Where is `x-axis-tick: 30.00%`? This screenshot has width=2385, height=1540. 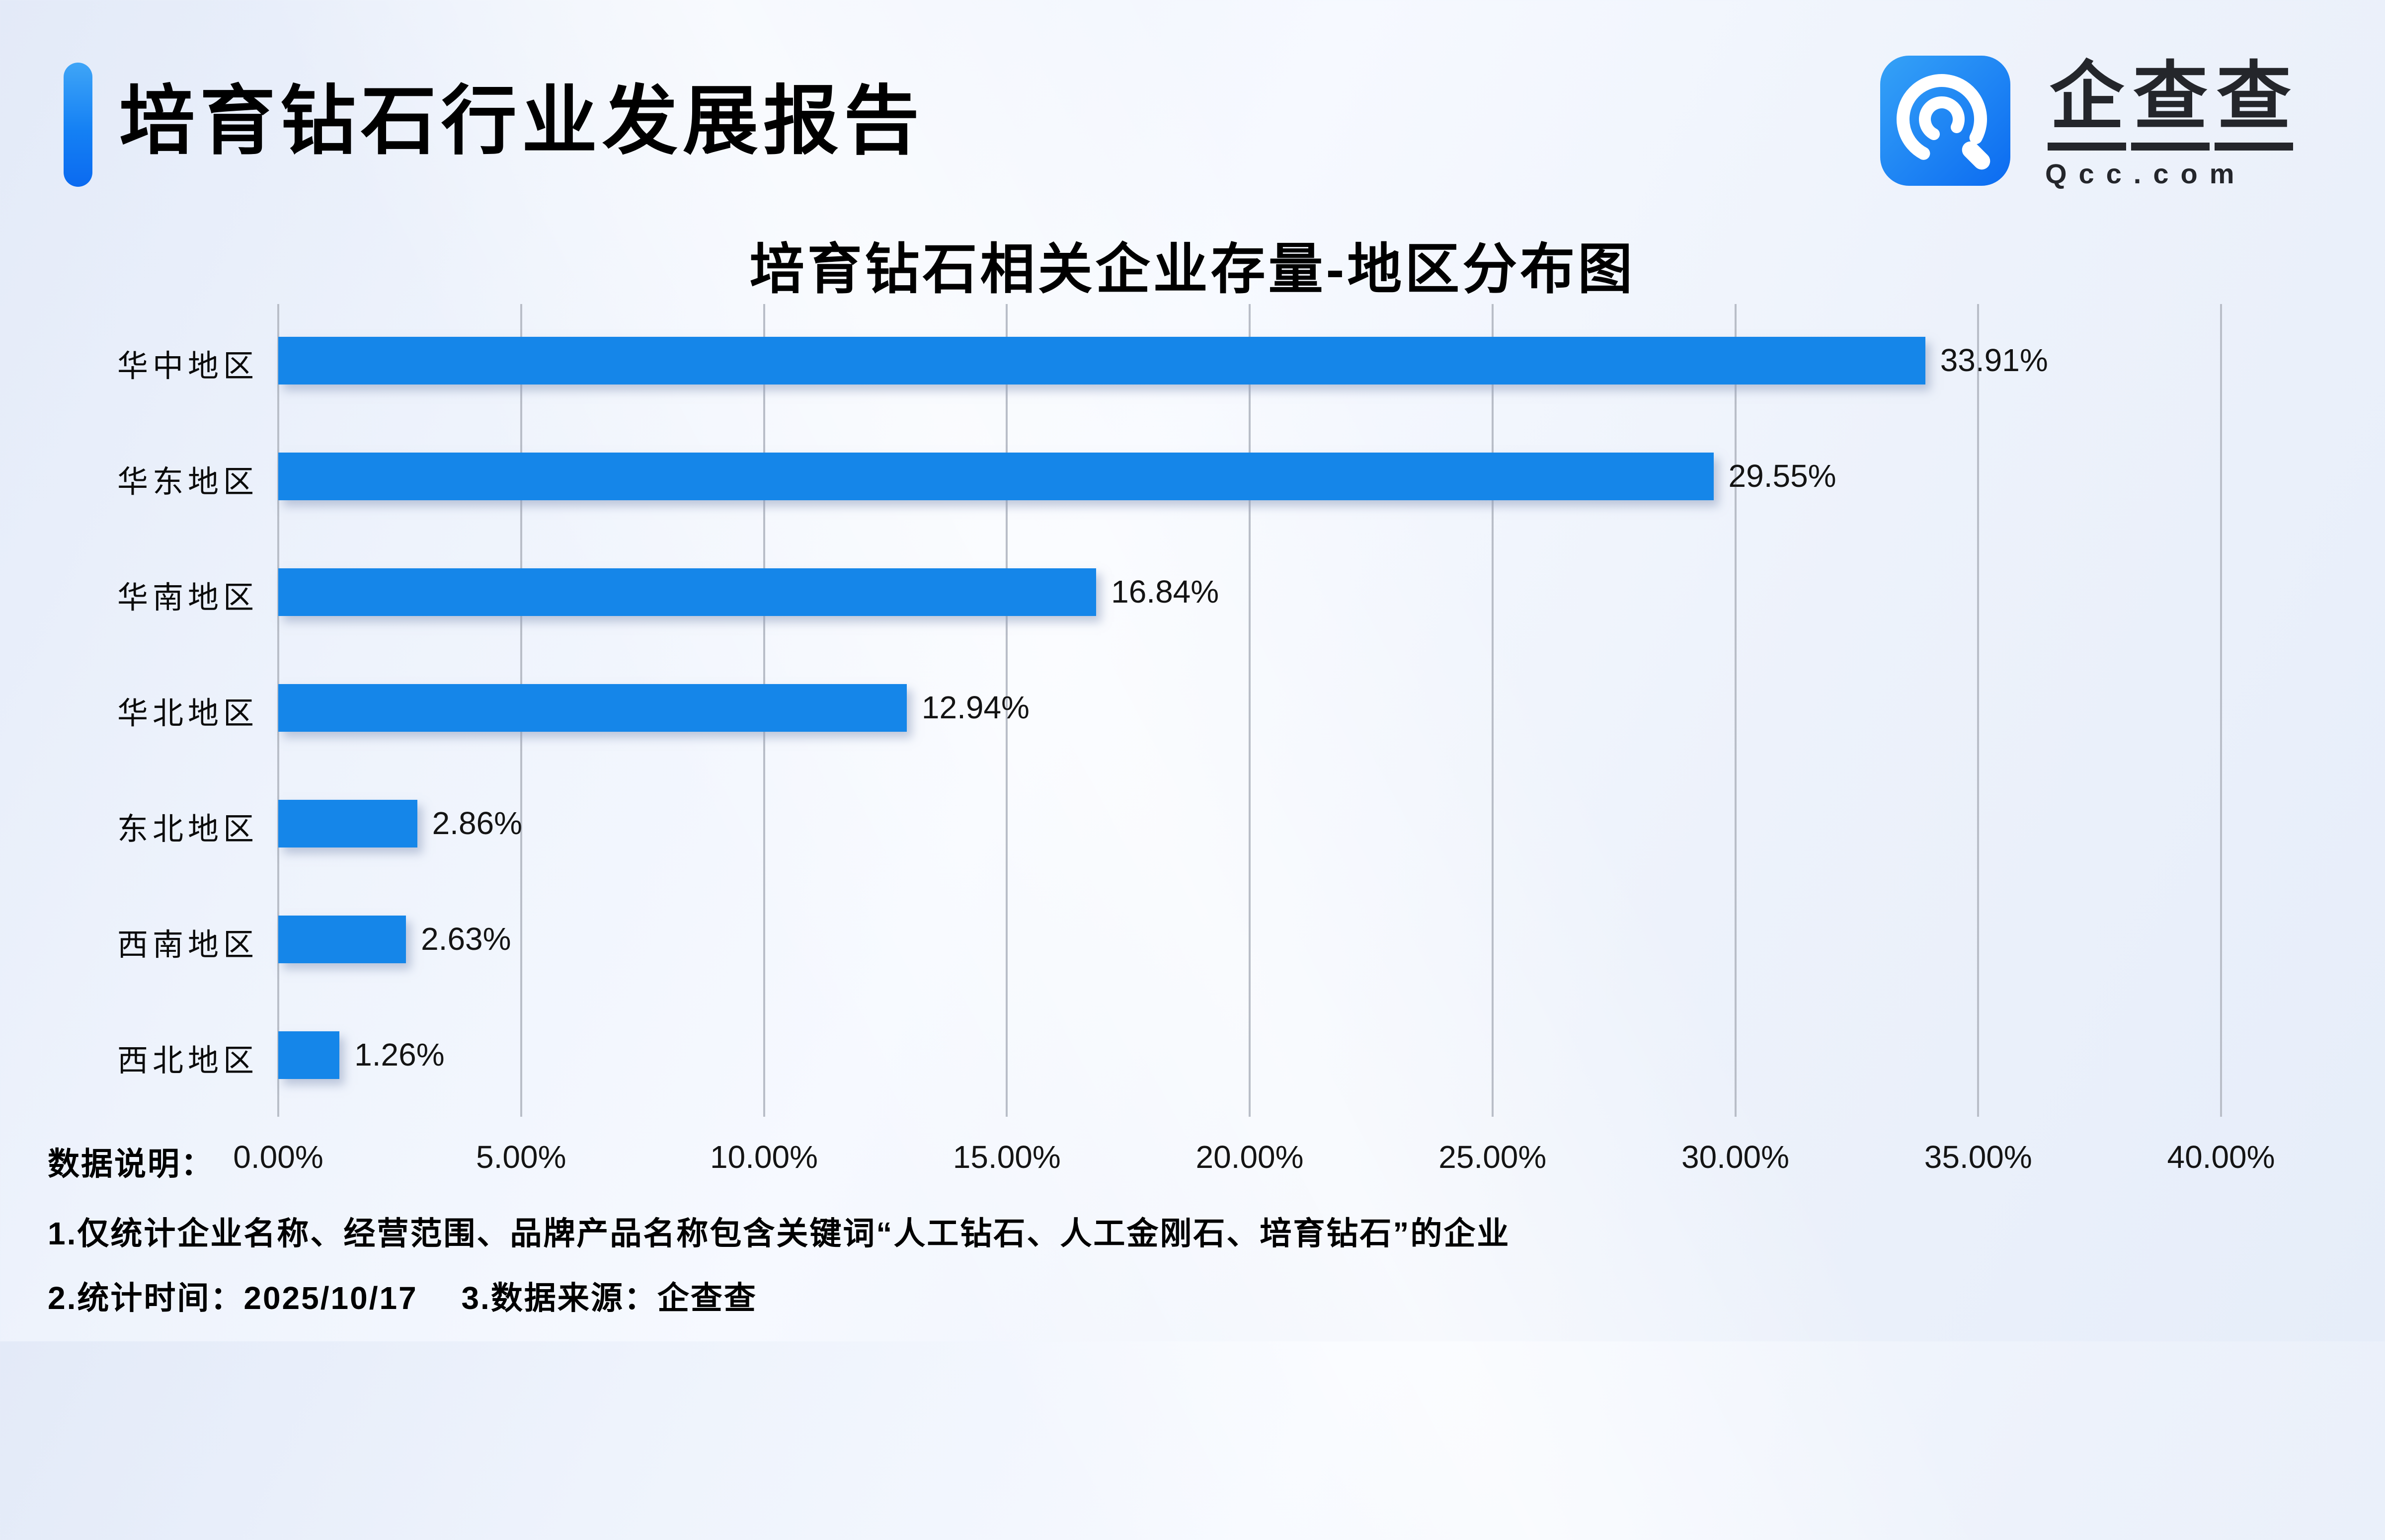 x-axis-tick: 30.00% is located at coordinates (1735, 1157).